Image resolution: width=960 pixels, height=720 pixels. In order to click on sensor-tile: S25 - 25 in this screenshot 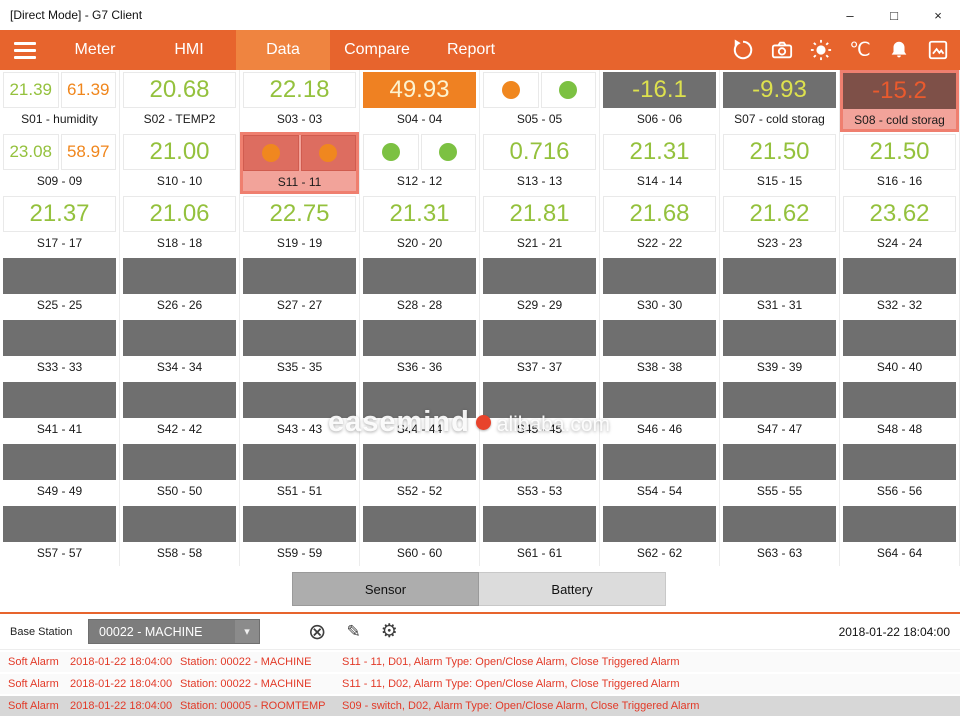, I will do `click(60, 287)`.